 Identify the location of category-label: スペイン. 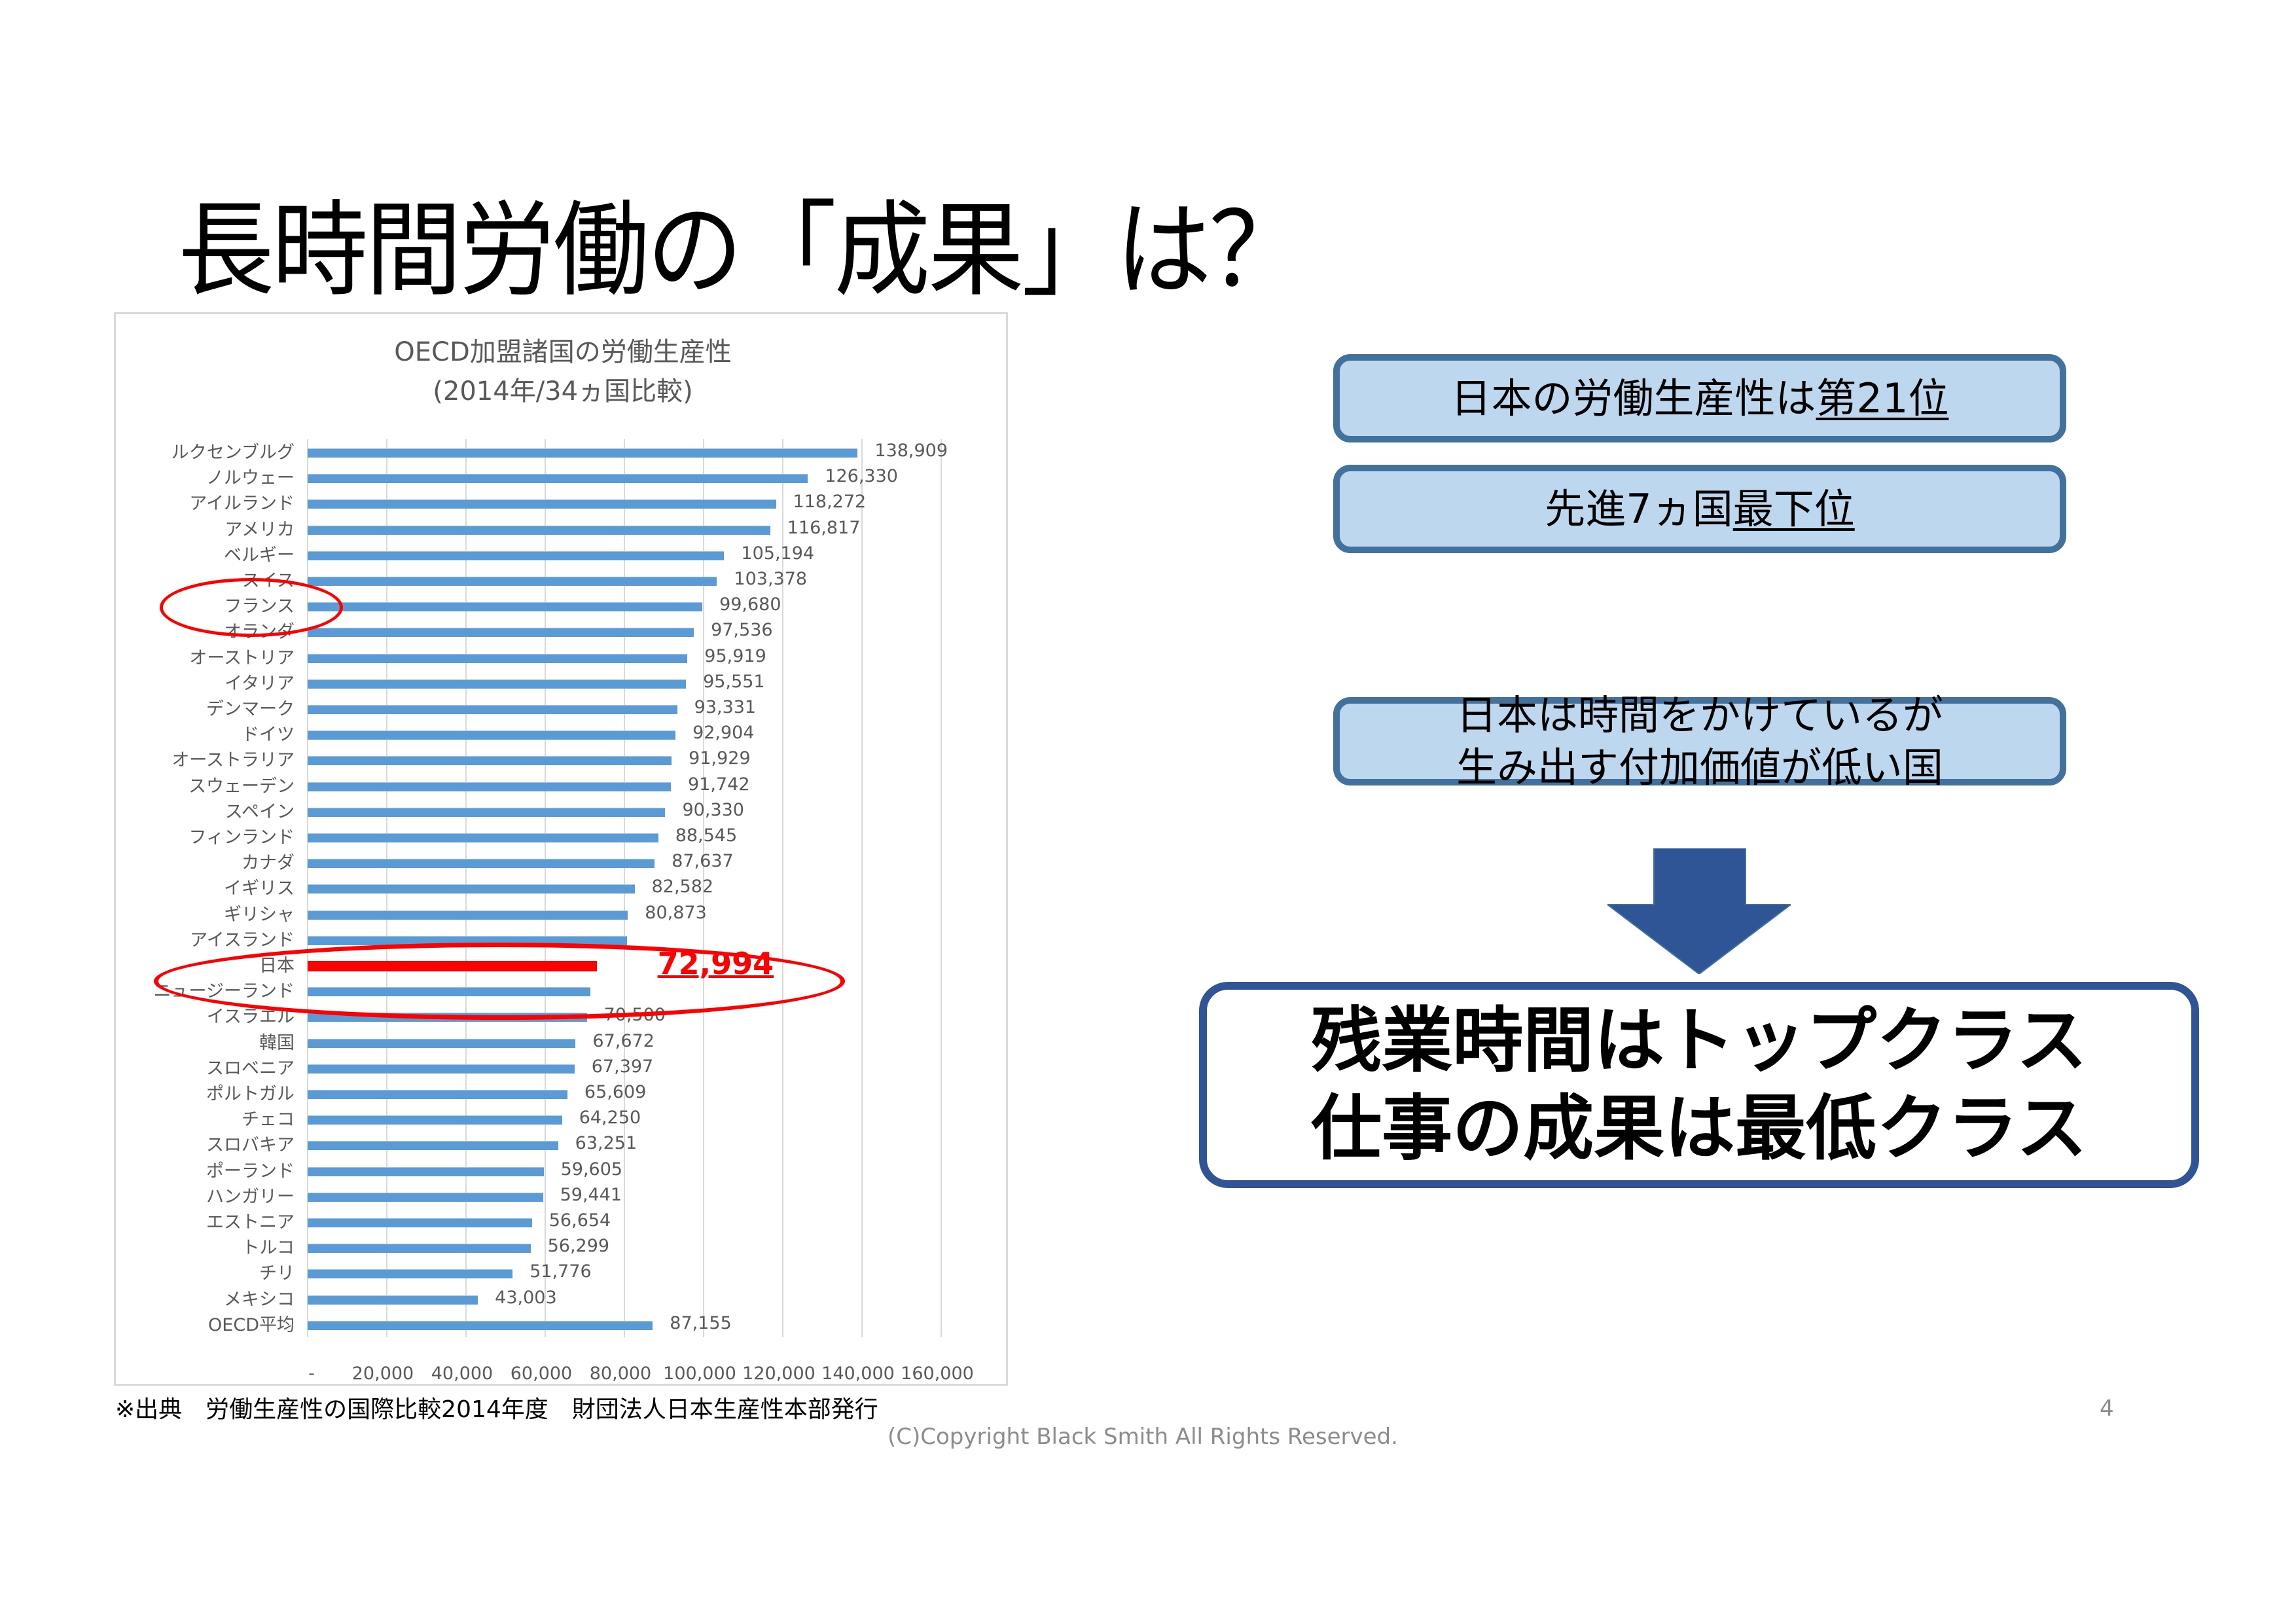
(259, 811).